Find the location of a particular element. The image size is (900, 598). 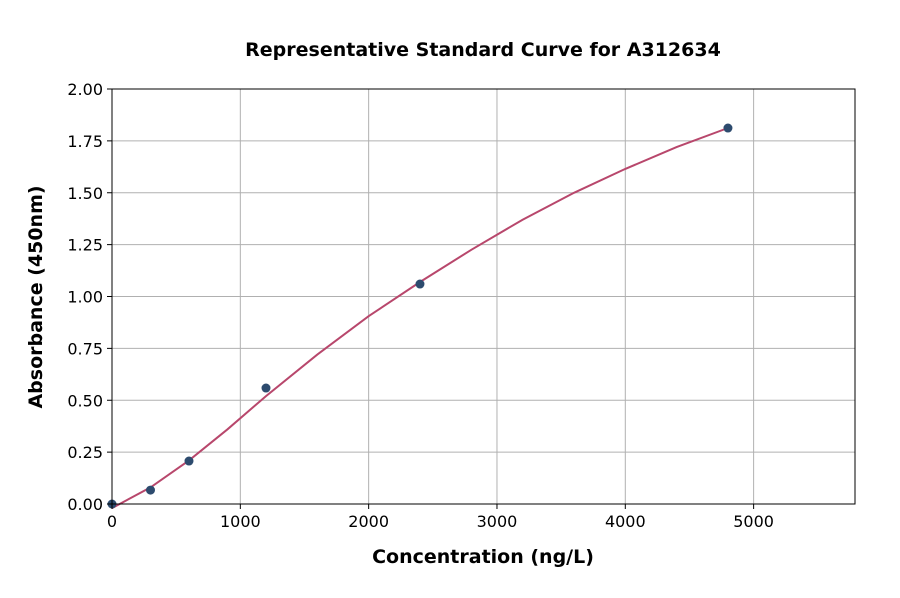

y-tick-label: 2.00 is located at coordinates (85, 89).